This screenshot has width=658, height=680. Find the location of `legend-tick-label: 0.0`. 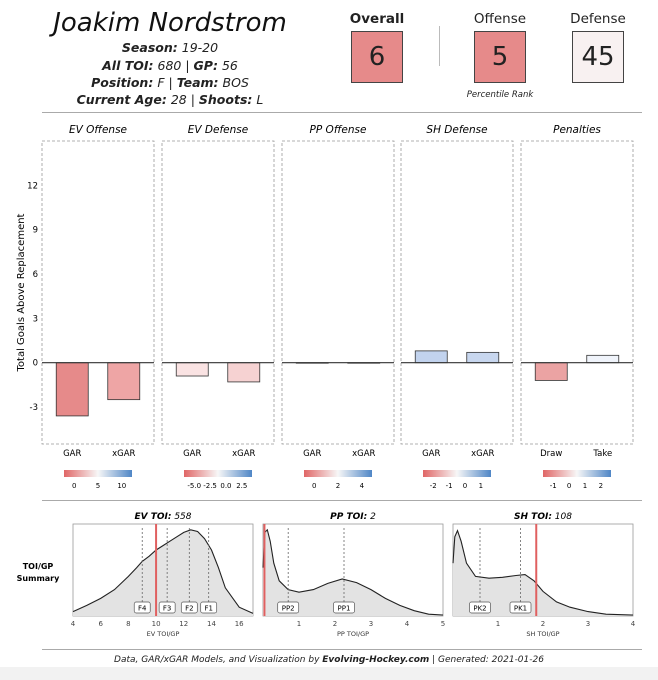

legend-tick-label: 0.0 is located at coordinates (225, 486).